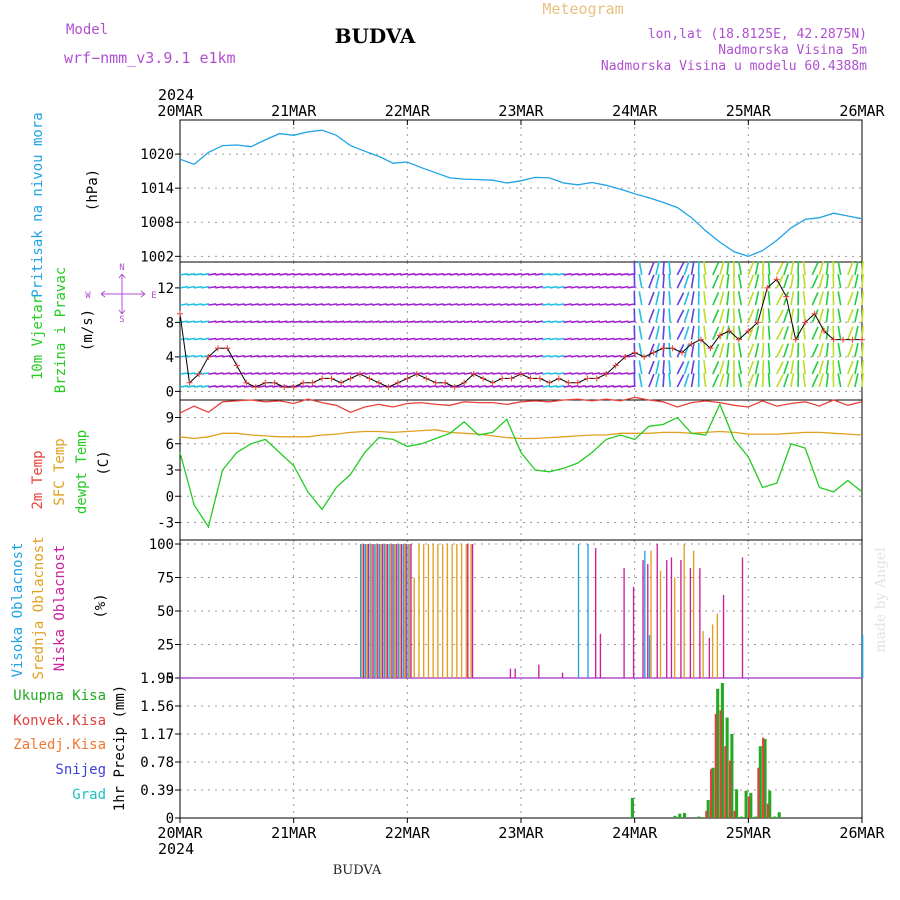 The height and width of the screenshot is (900, 900). What do you see at coordinates (38, 479) in the screenshot?
I see `temp-ylabel-2m: 2m Temp` at bounding box center [38, 479].